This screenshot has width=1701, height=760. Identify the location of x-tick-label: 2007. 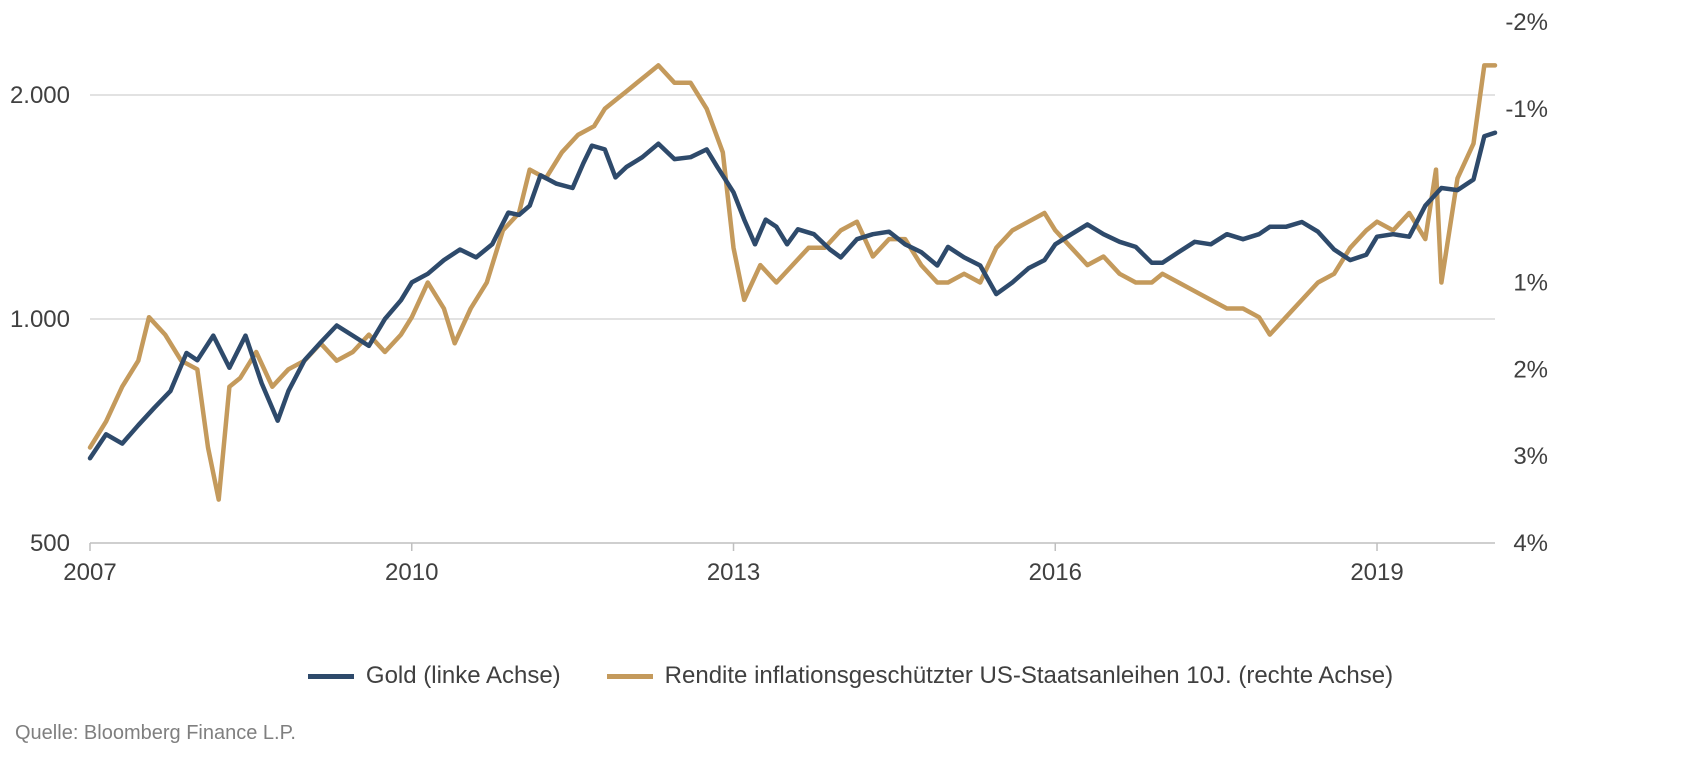
(89, 572).